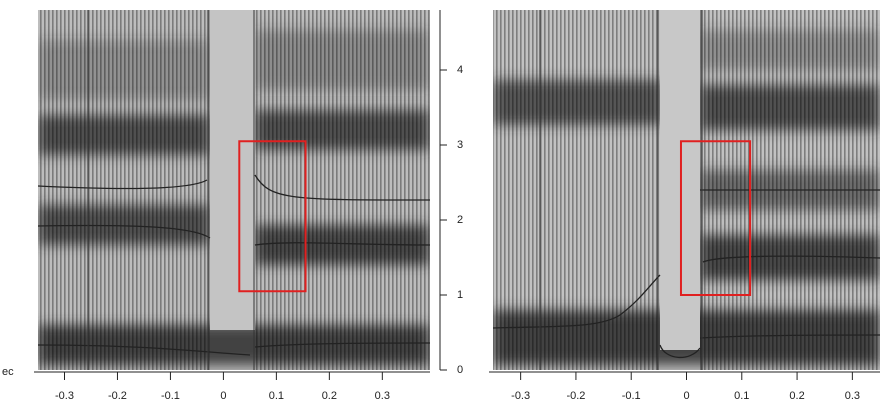 This screenshot has height=411, width=880. I want to click on y-tick-label: 1, so click(460, 295).